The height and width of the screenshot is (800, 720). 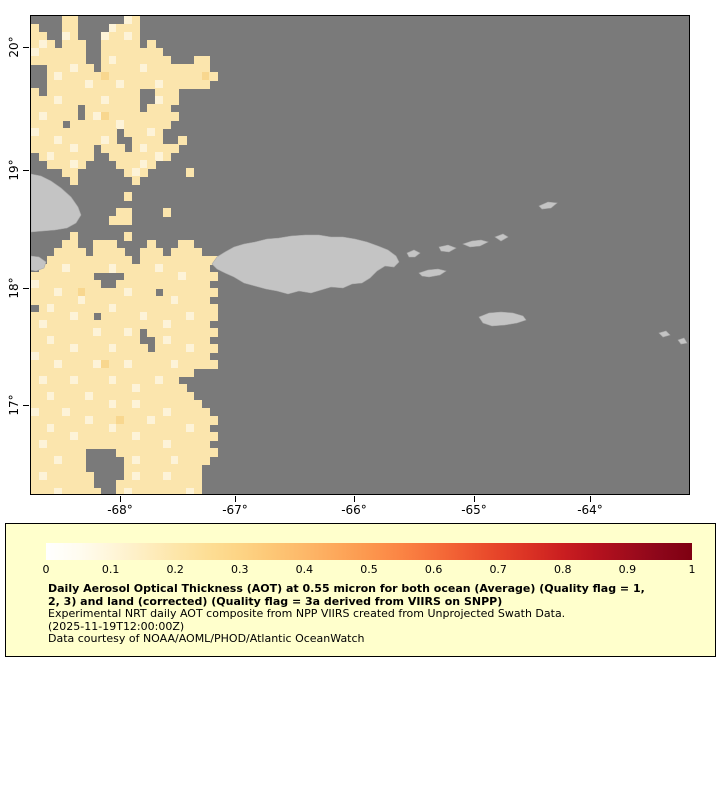 I want to click on anguilla-island, so click(x=664, y=334).